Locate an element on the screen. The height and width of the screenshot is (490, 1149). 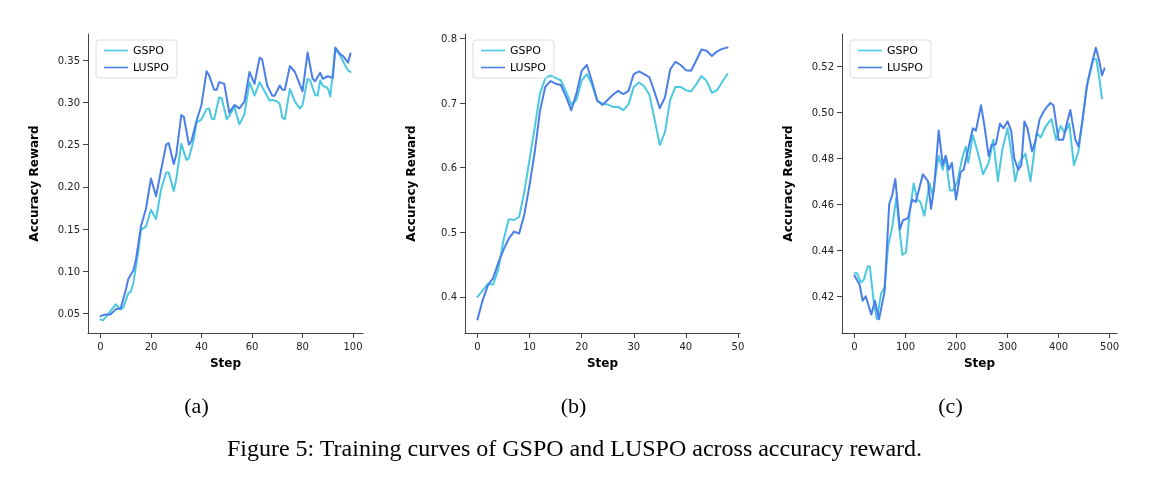
y-tick-label: 0.30 is located at coordinates (68, 102).